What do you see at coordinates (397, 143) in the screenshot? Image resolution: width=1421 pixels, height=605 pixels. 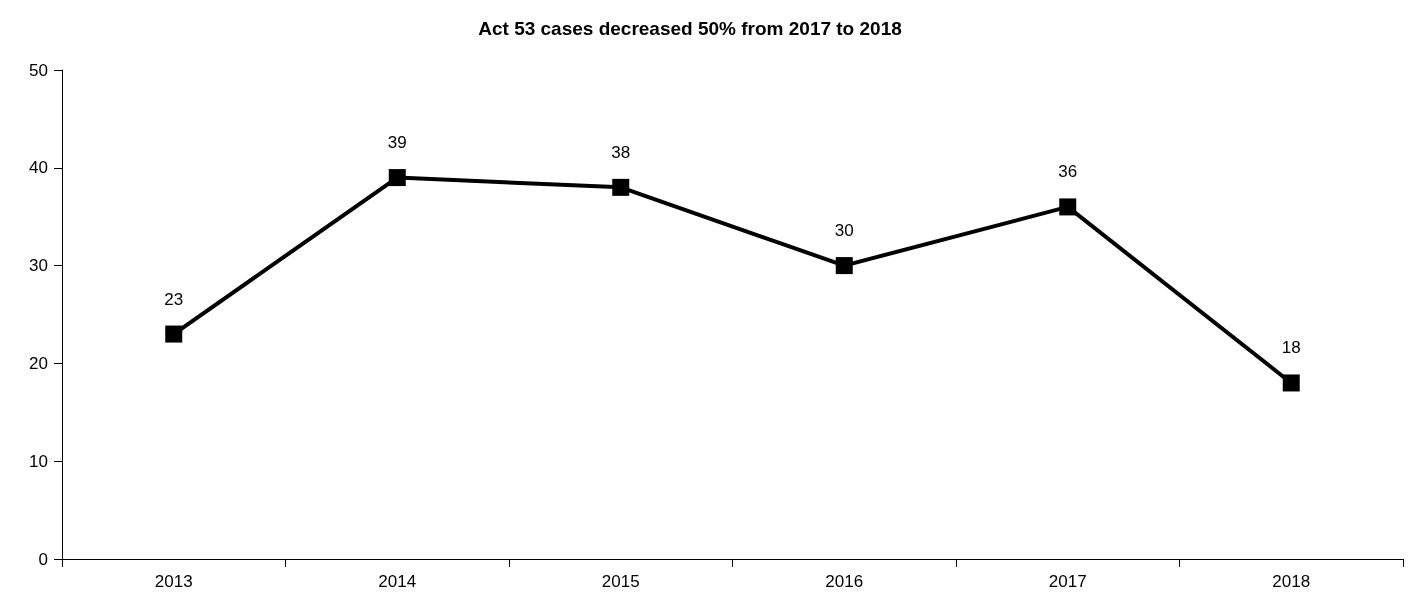 I see `data-label: 39` at bounding box center [397, 143].